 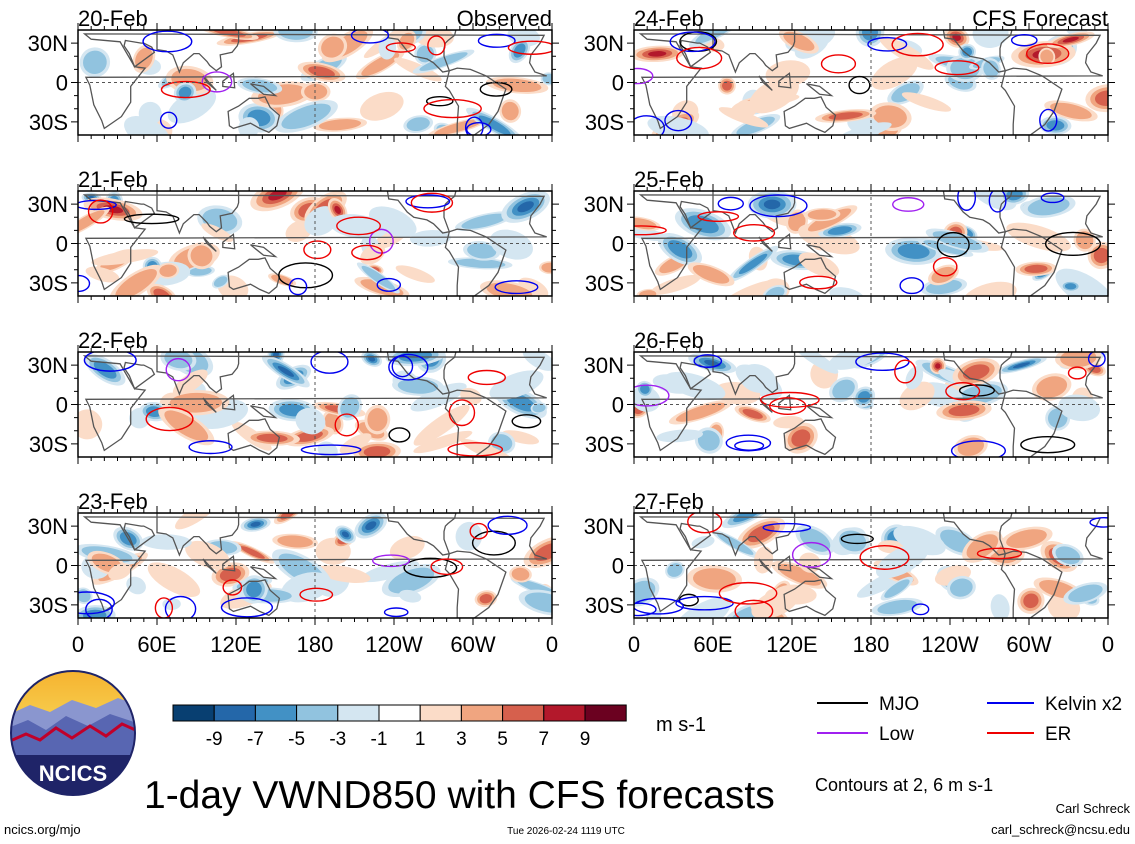 What do you see at coordinates (113, 179) in the screenshot?
I see `panel-date-label: 21-Feb` at bounding box center [113, 179].